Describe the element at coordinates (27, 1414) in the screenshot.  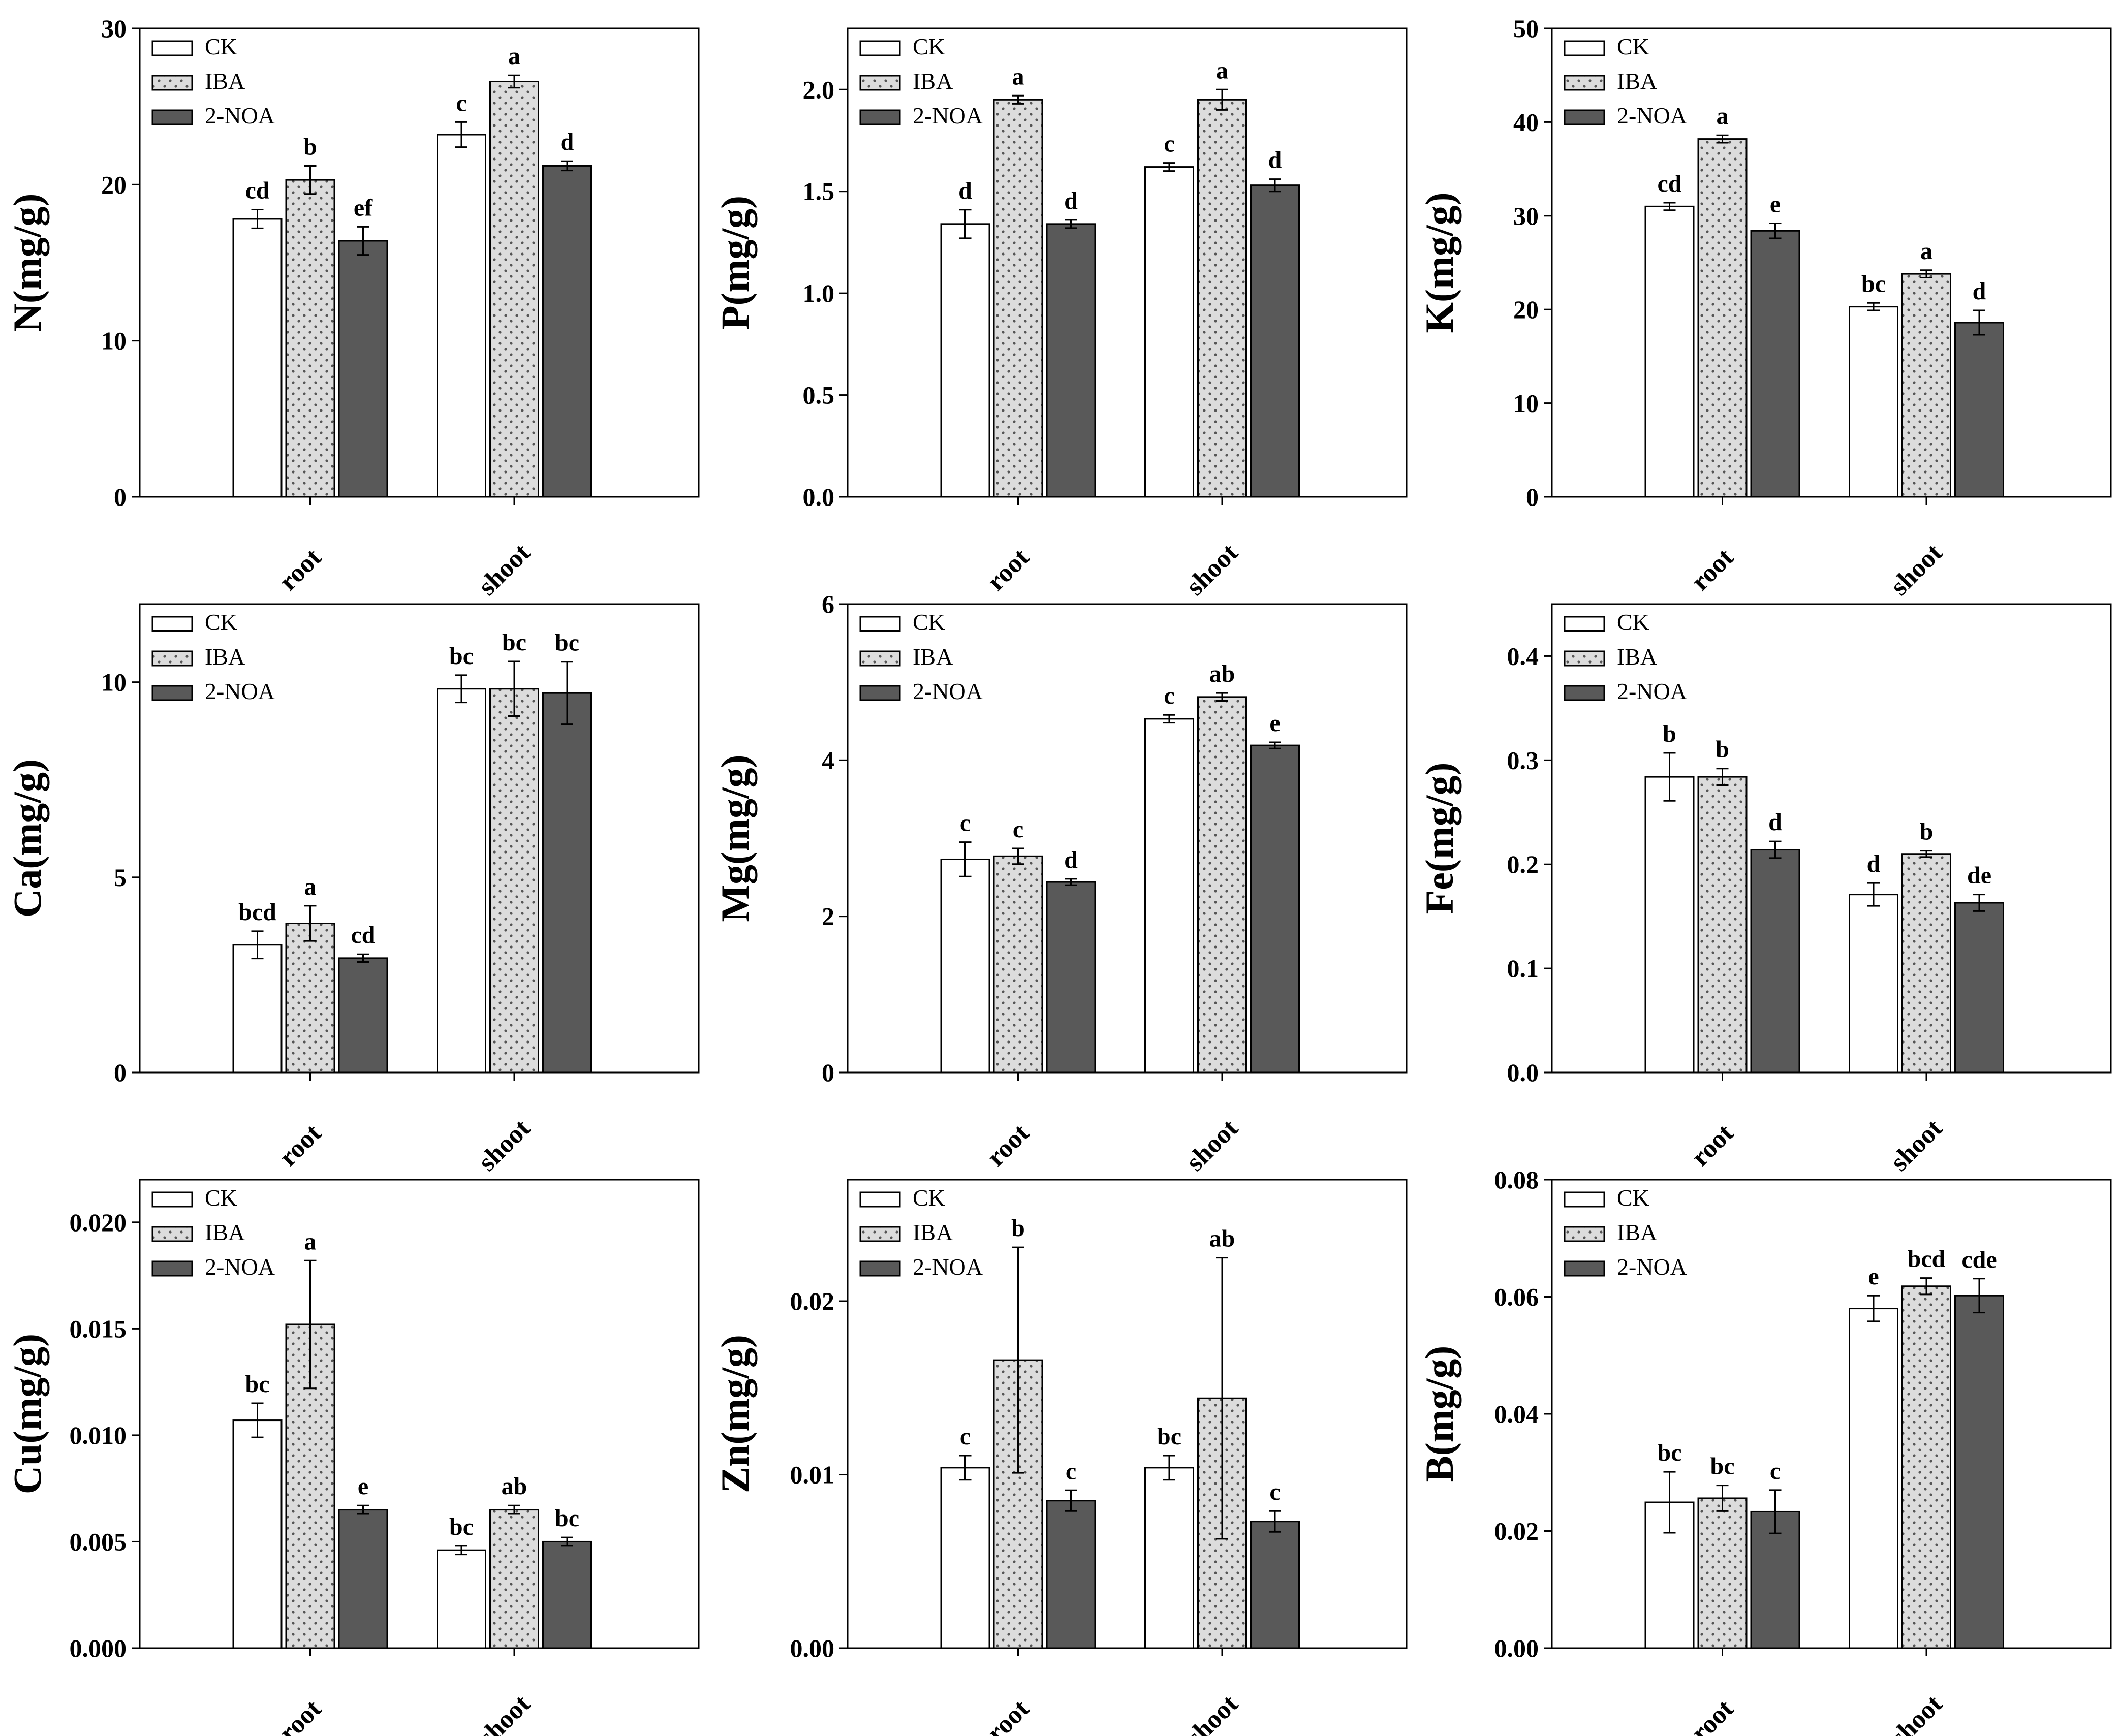
I see `y-axis-label: Cu(mg/g)` at that location.